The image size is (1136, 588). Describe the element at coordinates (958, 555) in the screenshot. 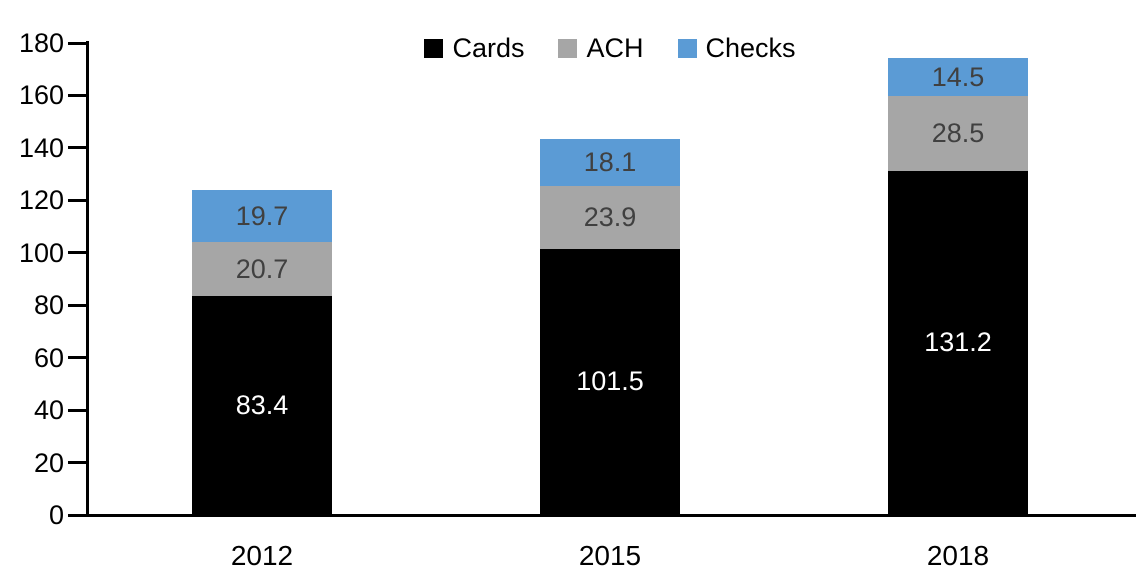

I see `x-axis-label: 2018` at that location.